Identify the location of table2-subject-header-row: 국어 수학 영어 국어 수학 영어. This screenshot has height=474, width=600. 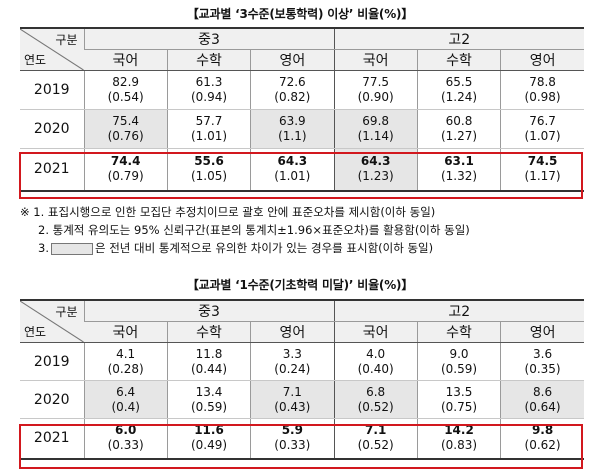
(302, 332).